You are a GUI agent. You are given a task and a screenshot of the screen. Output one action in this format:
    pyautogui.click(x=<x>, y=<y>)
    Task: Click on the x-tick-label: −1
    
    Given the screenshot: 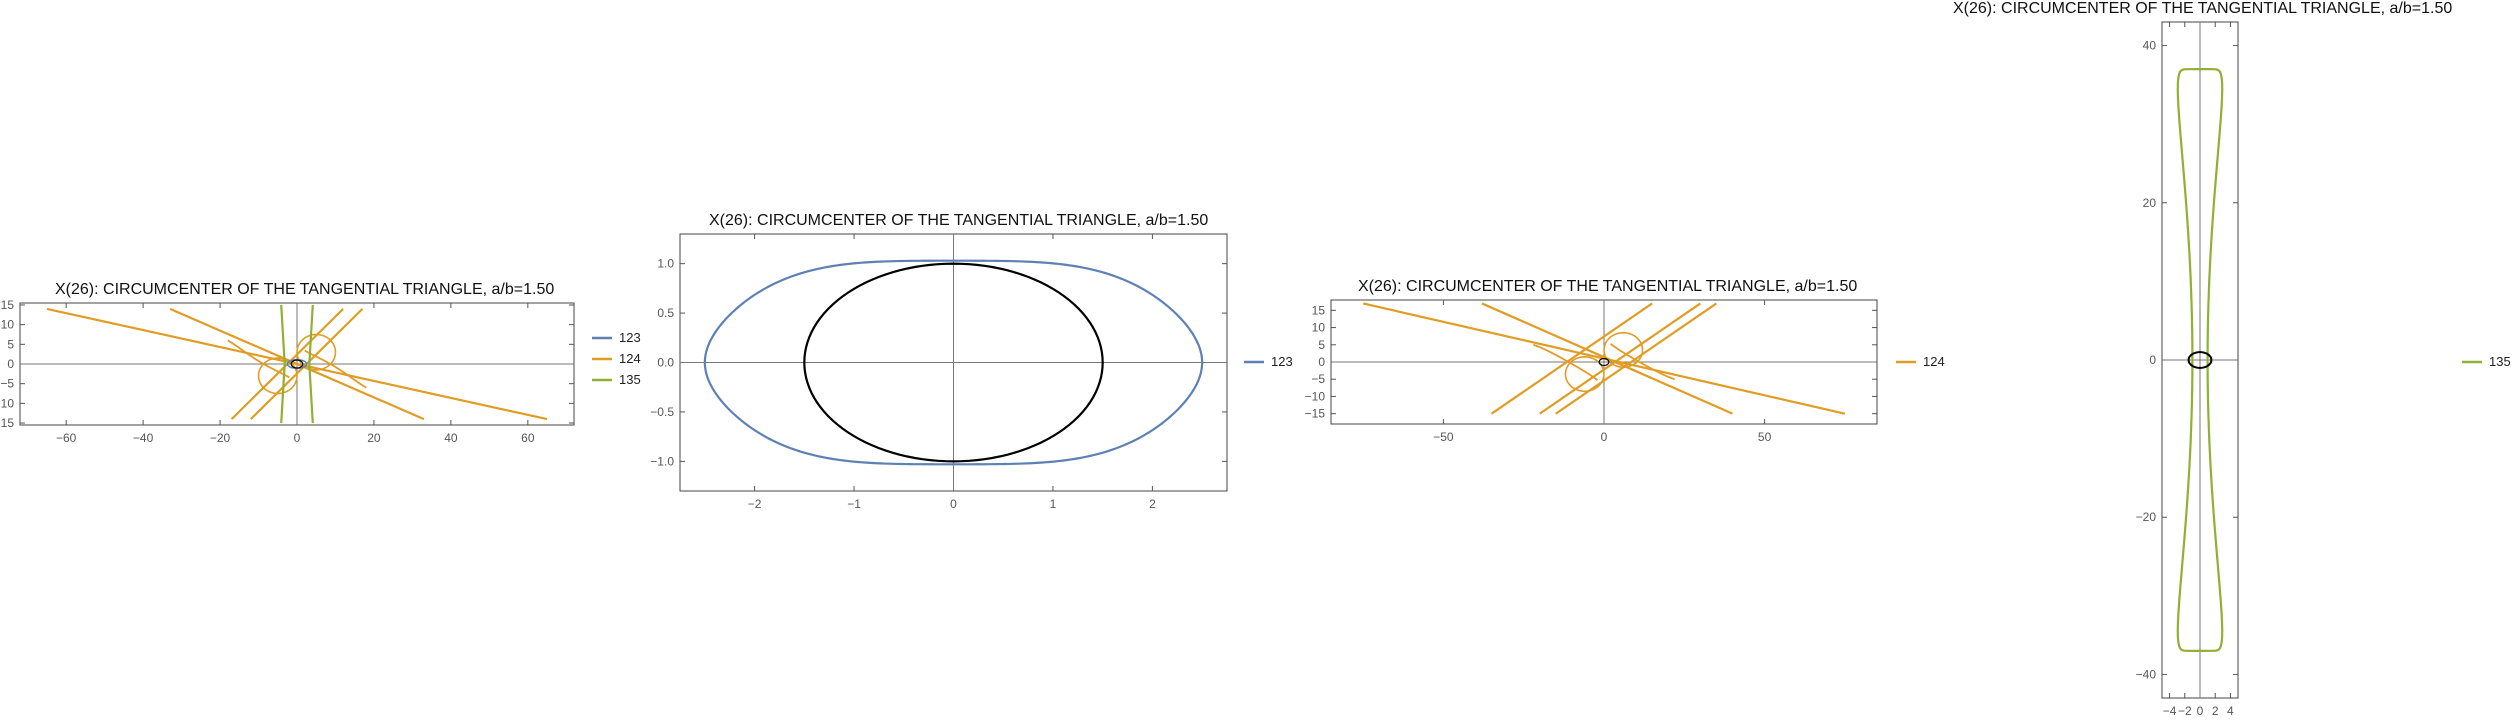 What is the action you would take?
    pyautogui.click(x=854, y=504)
    